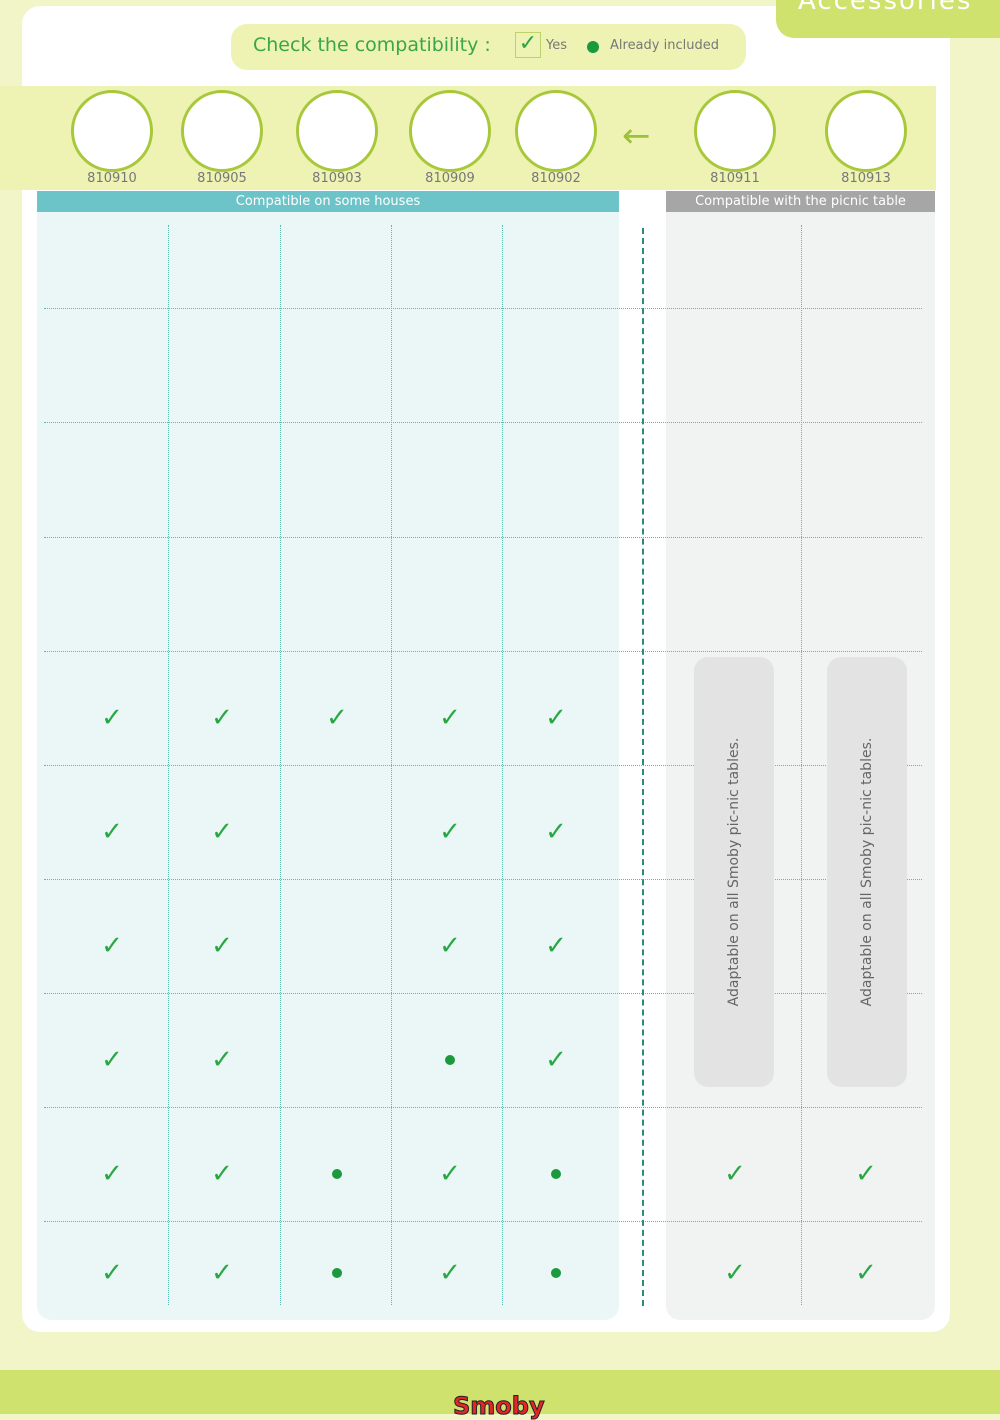  Describe the element at coordinates (888, 19) in the screenshot. I see `section-title: Accessories` at that location.